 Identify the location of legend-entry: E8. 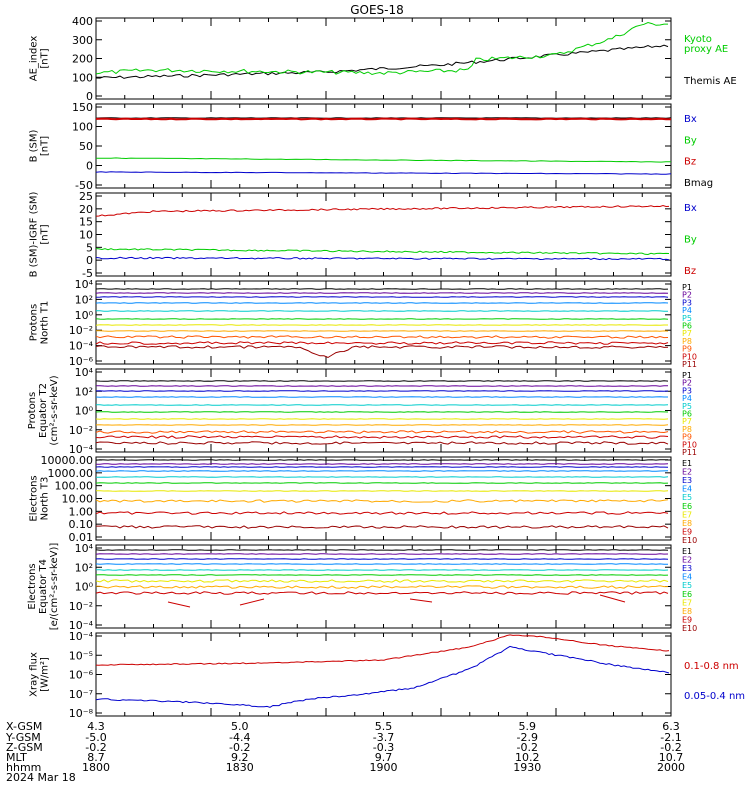
(687, 523).